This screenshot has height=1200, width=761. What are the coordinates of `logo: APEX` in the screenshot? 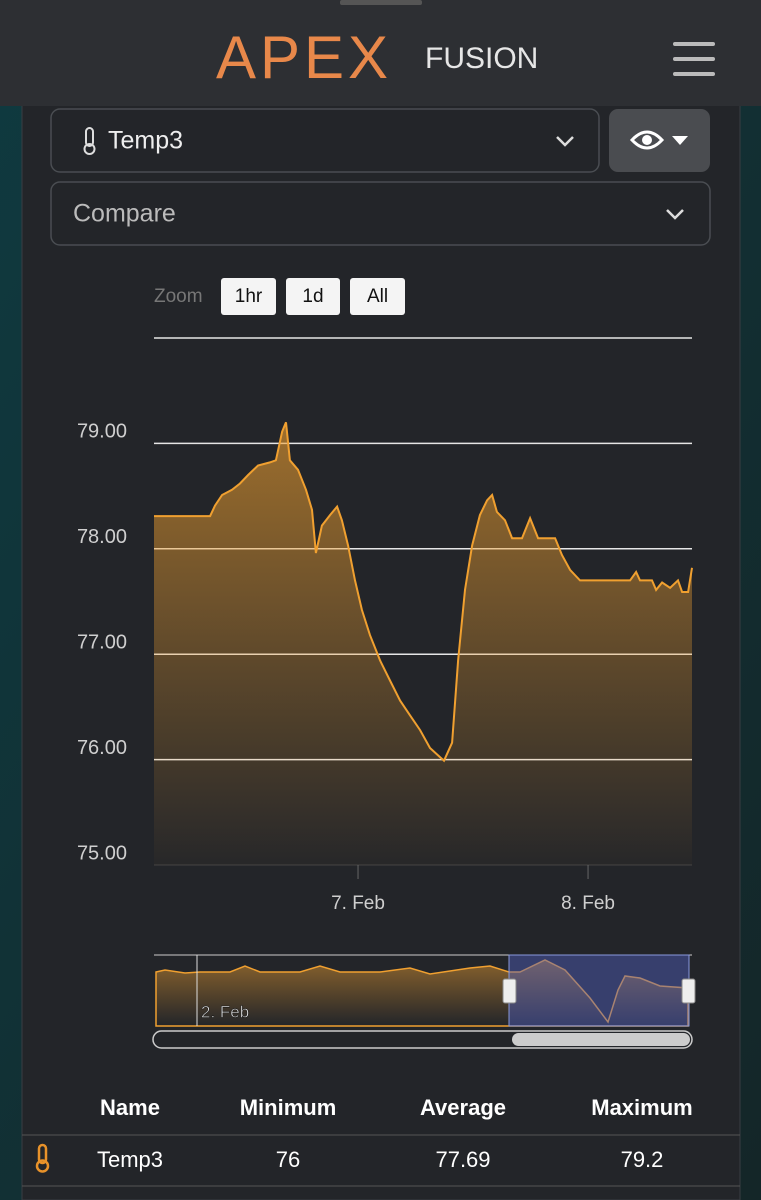 It's located at (304, 57).